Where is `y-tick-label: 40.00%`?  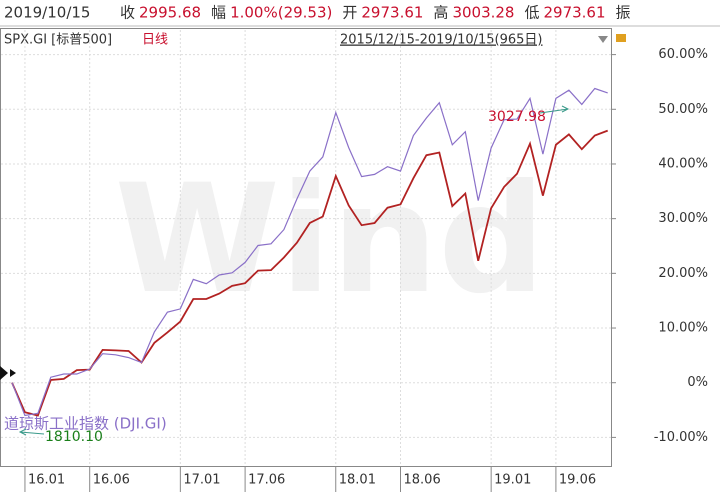 y-tick-label: 40.00% is located at coordinates (683, 163).